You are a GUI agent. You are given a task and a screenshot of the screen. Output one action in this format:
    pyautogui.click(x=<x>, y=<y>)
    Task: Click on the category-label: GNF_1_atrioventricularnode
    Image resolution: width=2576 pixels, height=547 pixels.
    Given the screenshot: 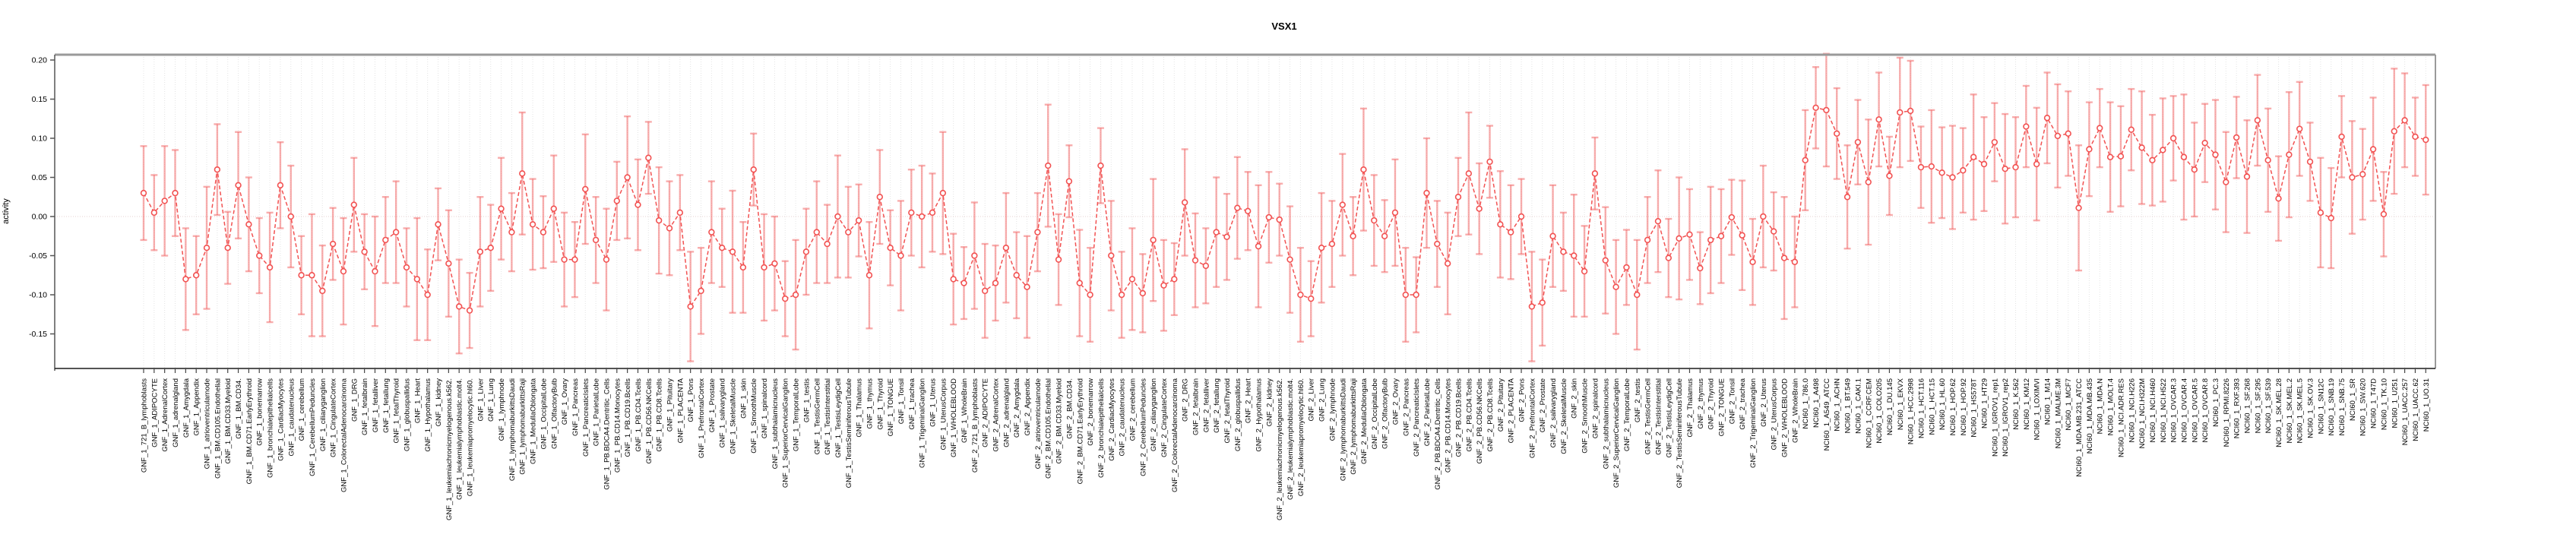 What is the action you would take?
    pyautogui.click(x=208, y=423)
    